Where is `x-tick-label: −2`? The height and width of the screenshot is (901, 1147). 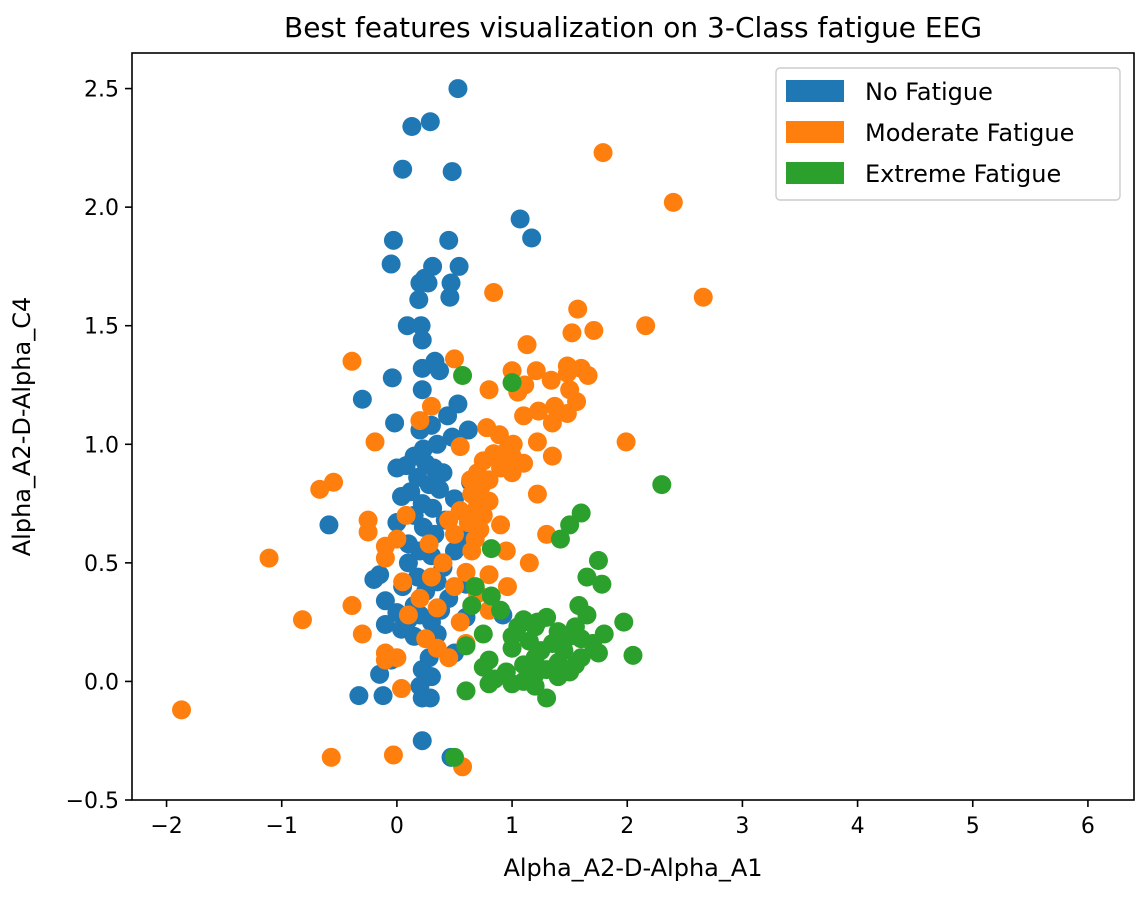 x-tick-label: −2 is located at coordinates (166, 826).